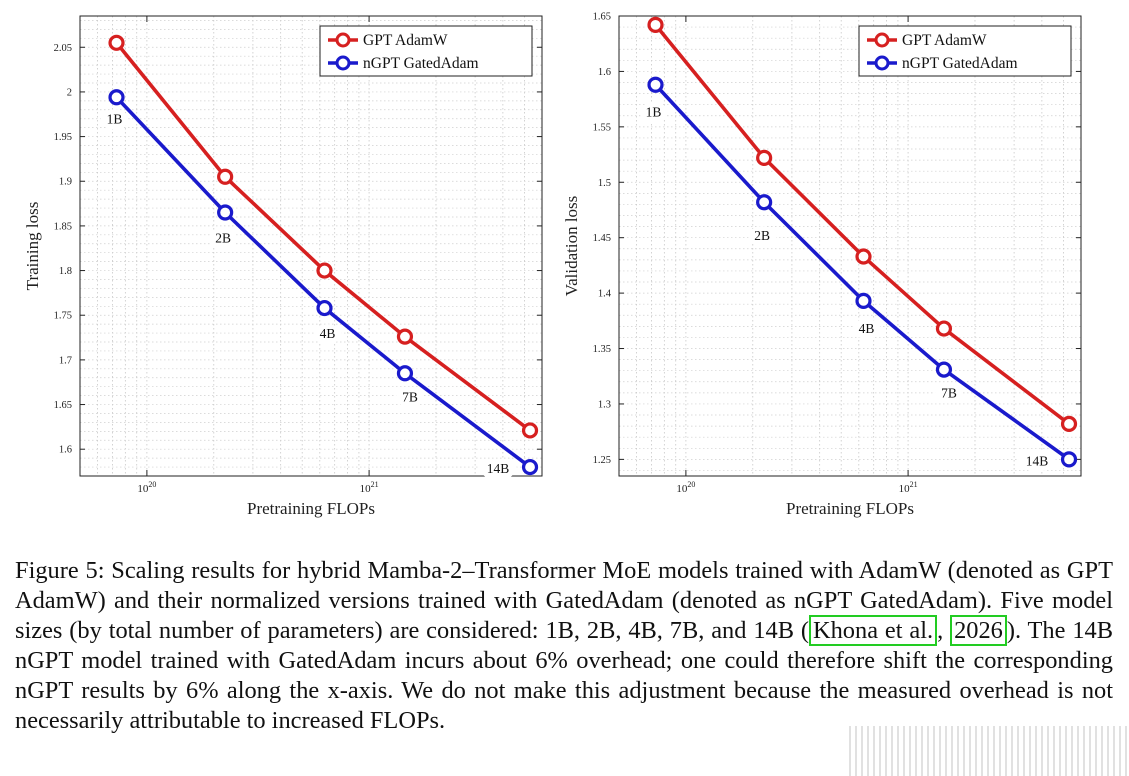  What do you see at coordinates (978, 630) in the screenshot?
I see `citation-year-link: 2026` at bounding box center [978, 630].